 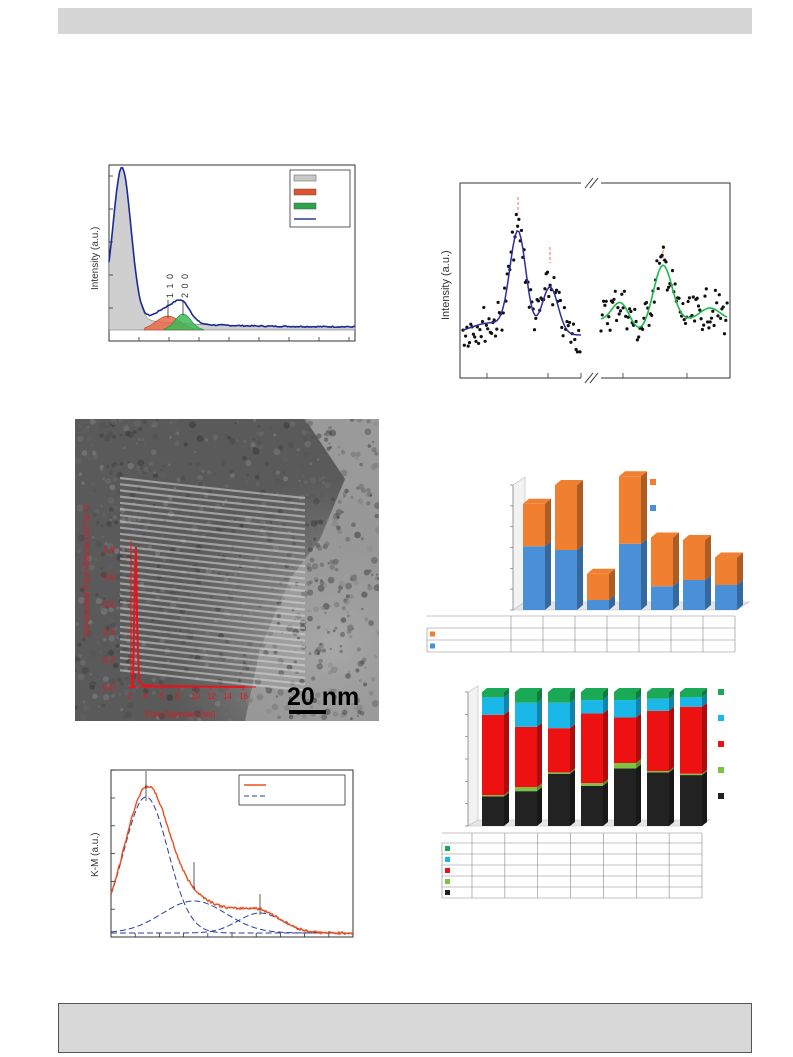 I want to click on y-axis-label: Intensity (a.u.), so click(x=95, y=258).